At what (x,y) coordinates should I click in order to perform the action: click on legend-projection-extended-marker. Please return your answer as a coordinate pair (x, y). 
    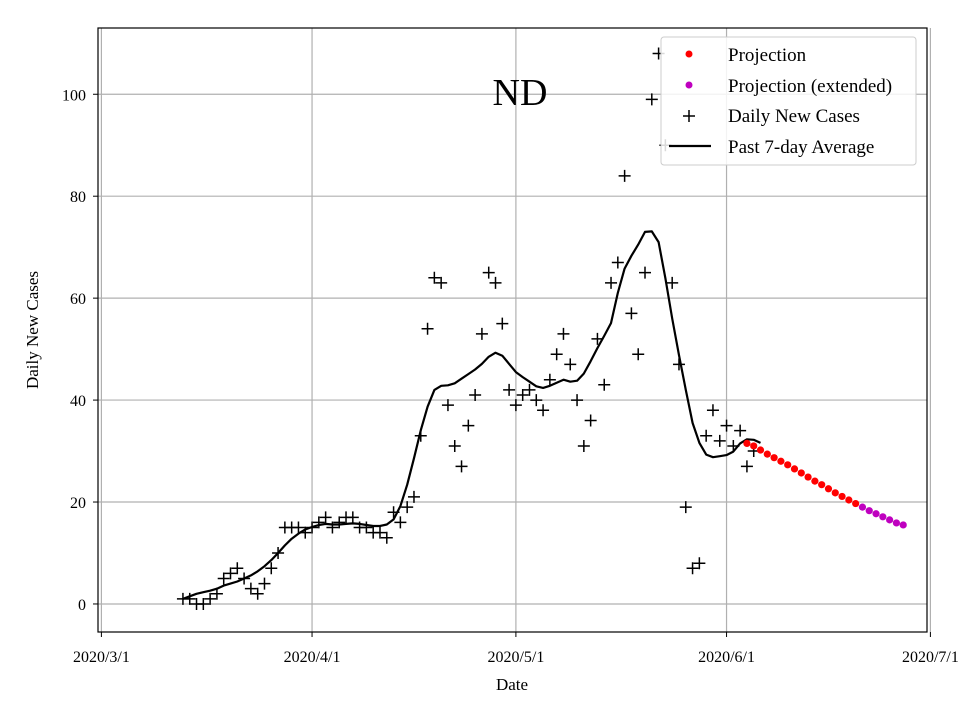
    Looking at the image, I should click on (689, 85).